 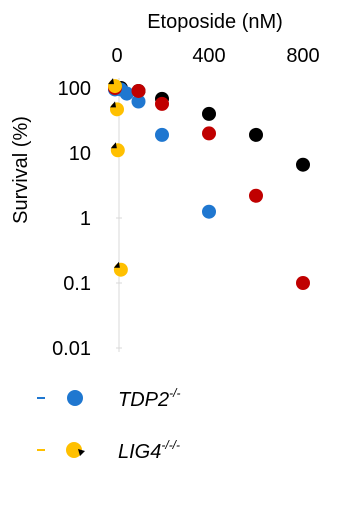 I want to click on legend-item-lig4: LIG4-/-/-, so click(x=108, y=450).